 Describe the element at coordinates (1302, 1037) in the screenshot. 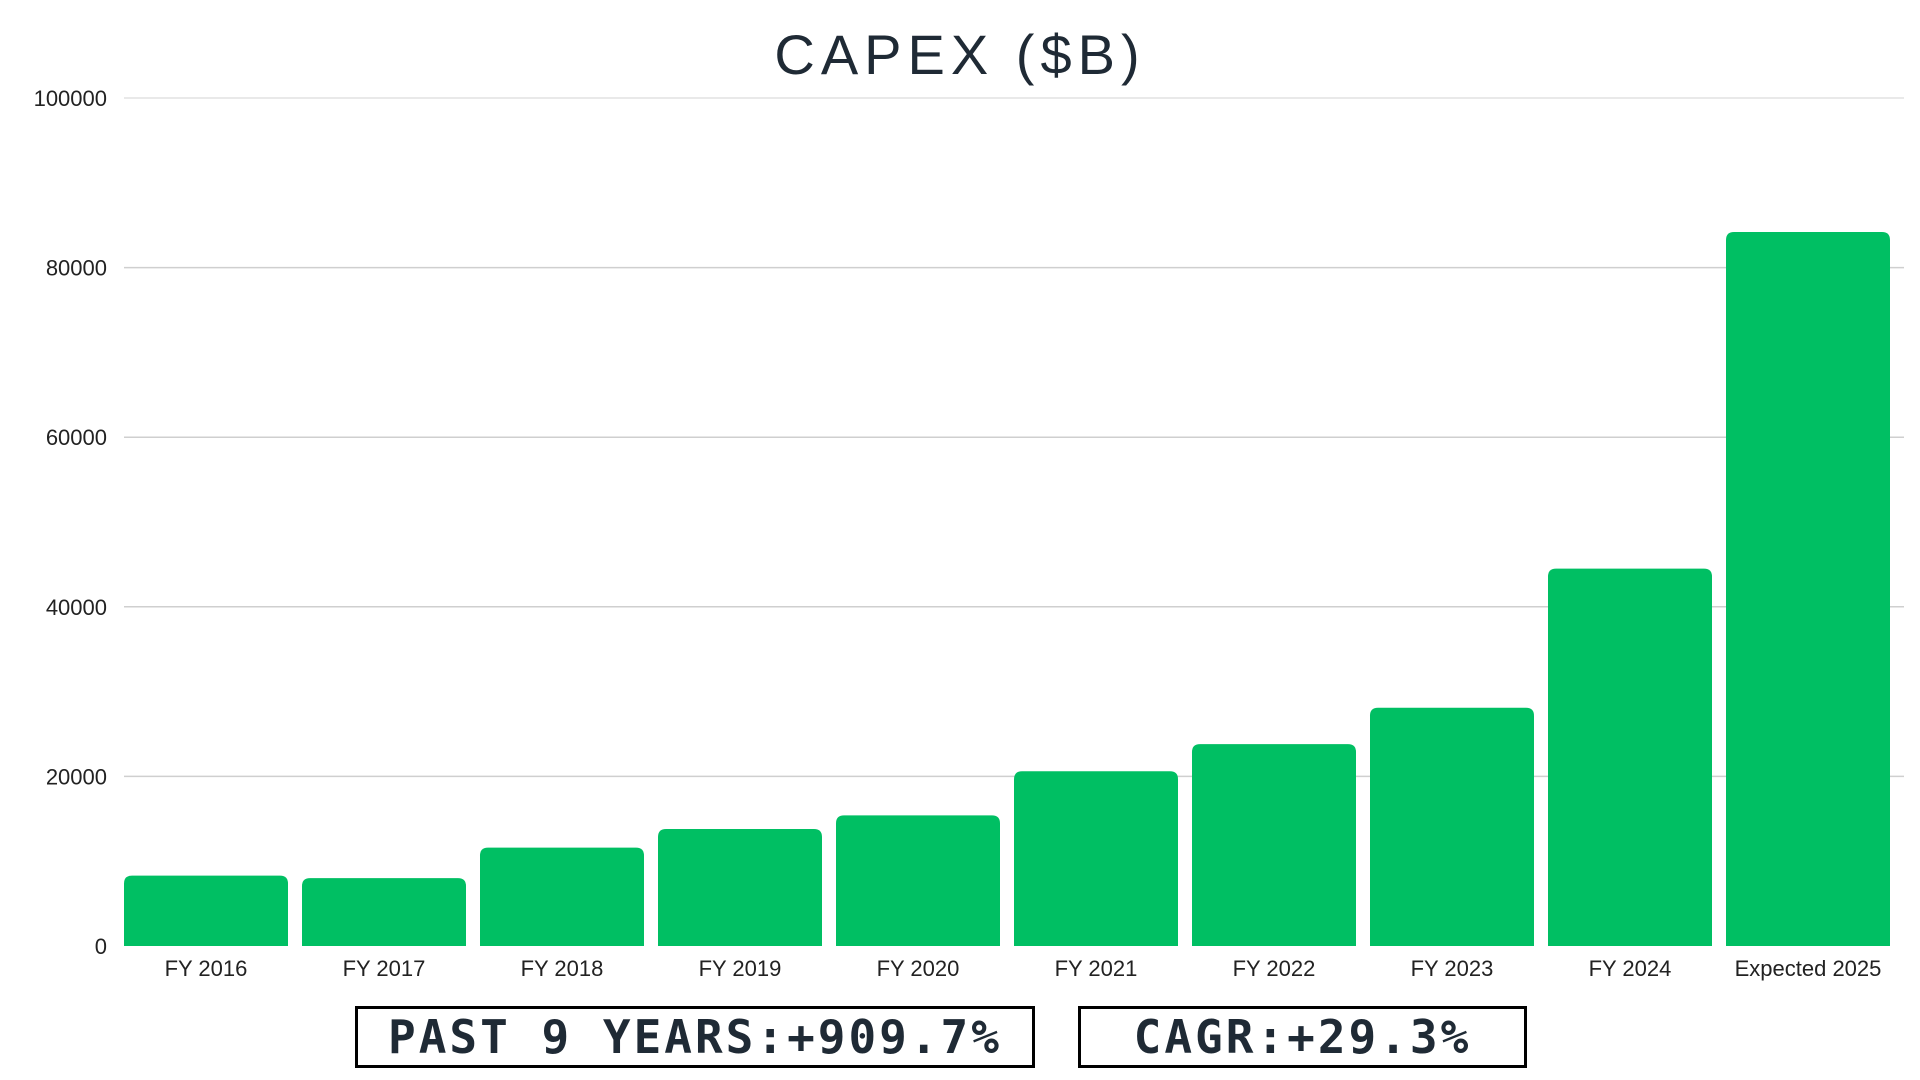

I see `cagr-box: CAGR:+29.3%` at that location.